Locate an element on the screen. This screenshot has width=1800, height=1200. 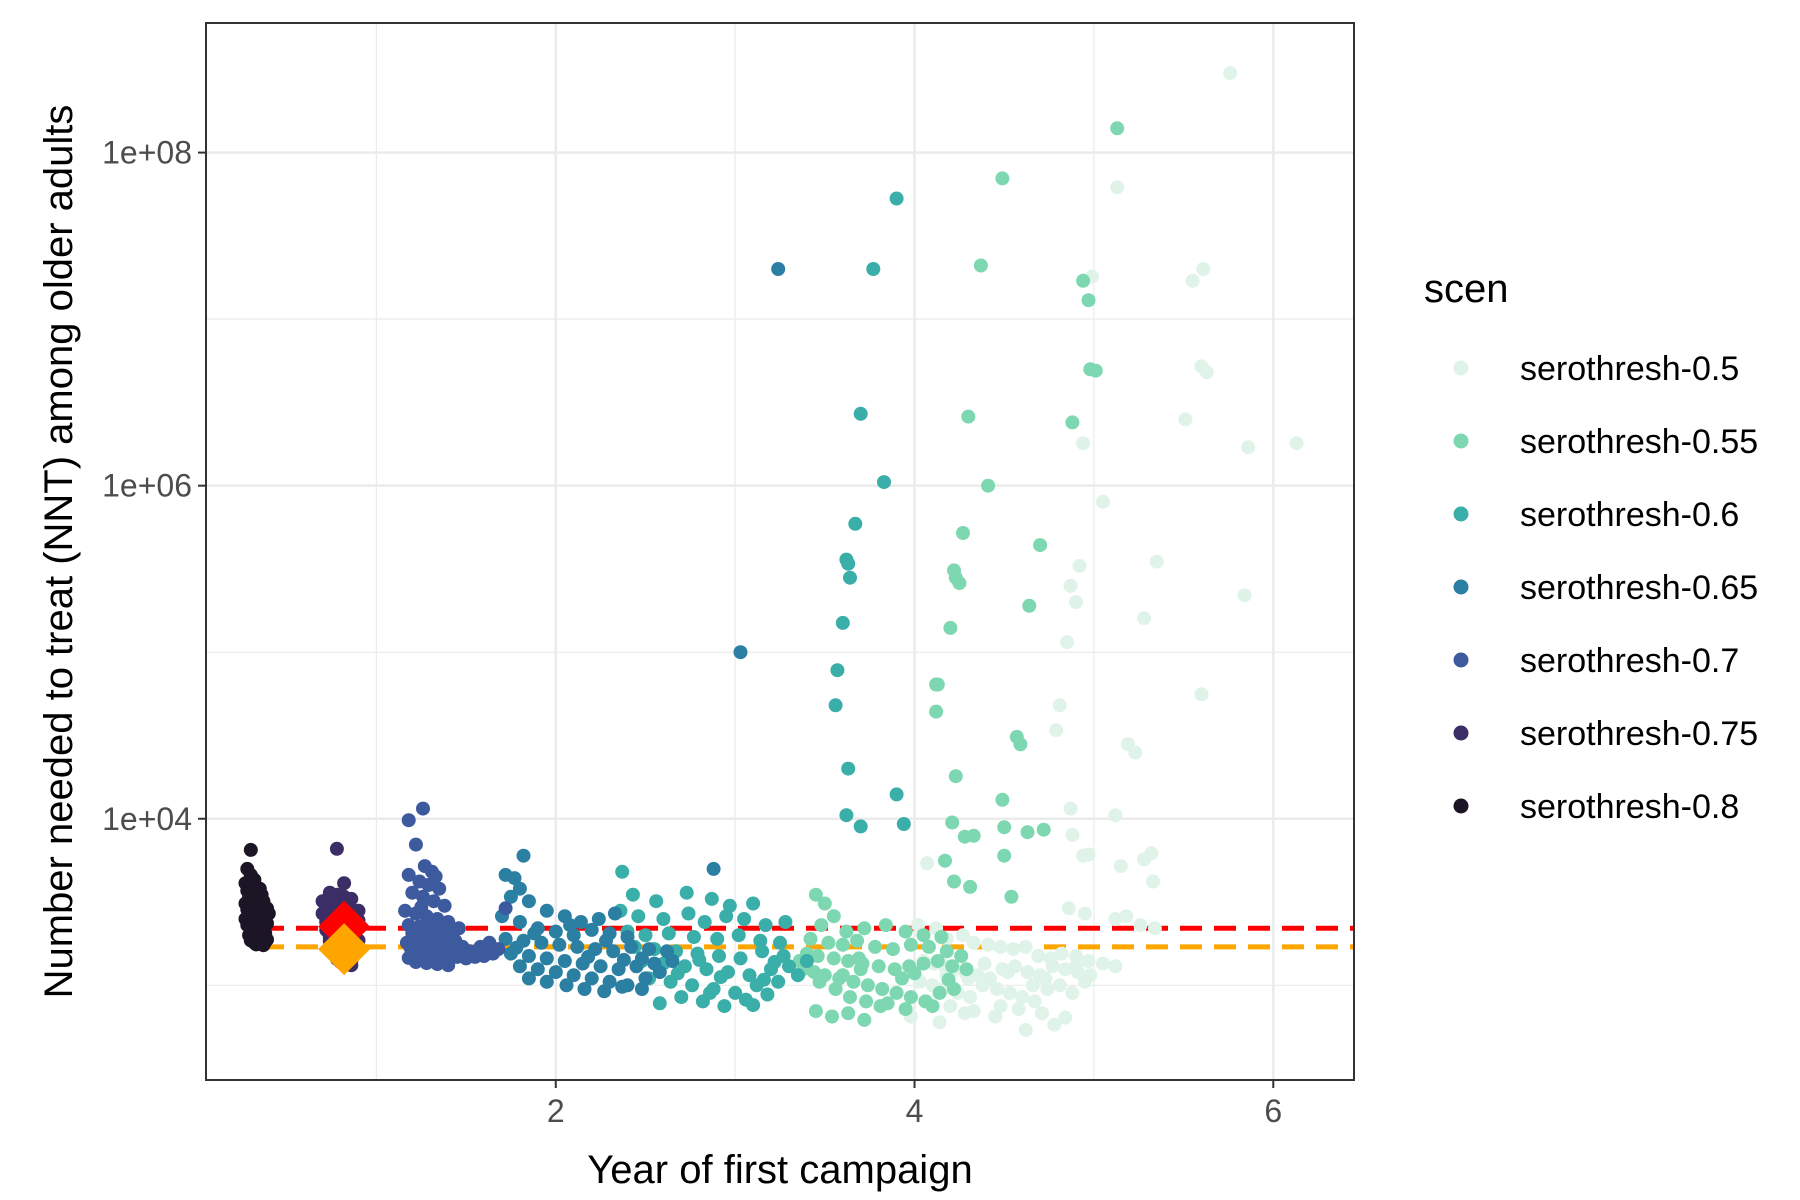
highlight-markers is located at coordinates (344, 938).